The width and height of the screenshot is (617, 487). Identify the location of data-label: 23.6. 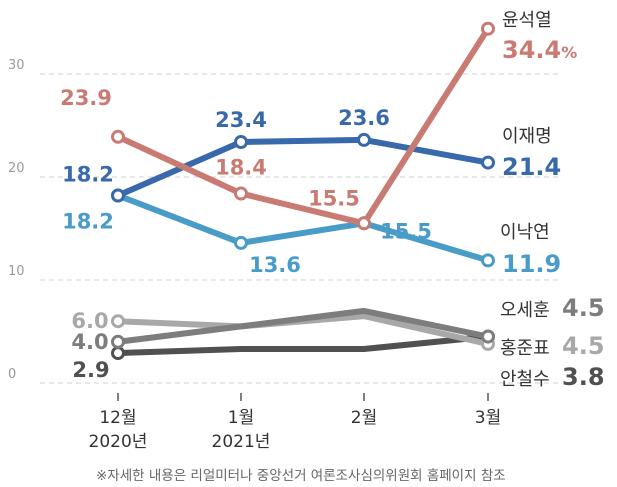
(364, 118).